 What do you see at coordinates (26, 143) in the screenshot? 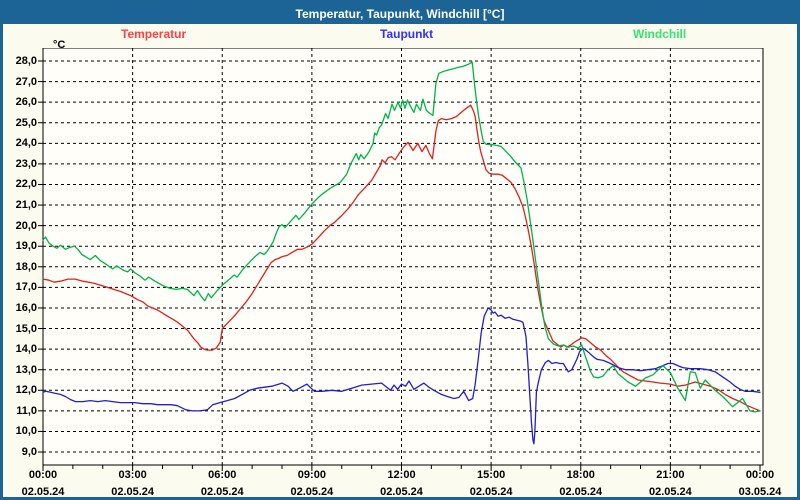
I see `y-axis-label: 24,0` at bounding box center [26, 143].